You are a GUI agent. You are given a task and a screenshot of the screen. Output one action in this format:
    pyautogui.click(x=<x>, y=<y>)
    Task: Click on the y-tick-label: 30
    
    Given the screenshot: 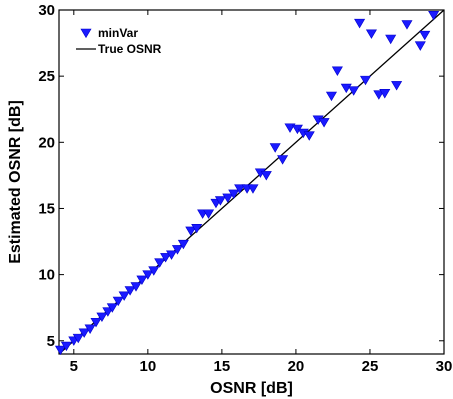 What is the action you would take?
    pyautogui.click(x=46, y=10)
    